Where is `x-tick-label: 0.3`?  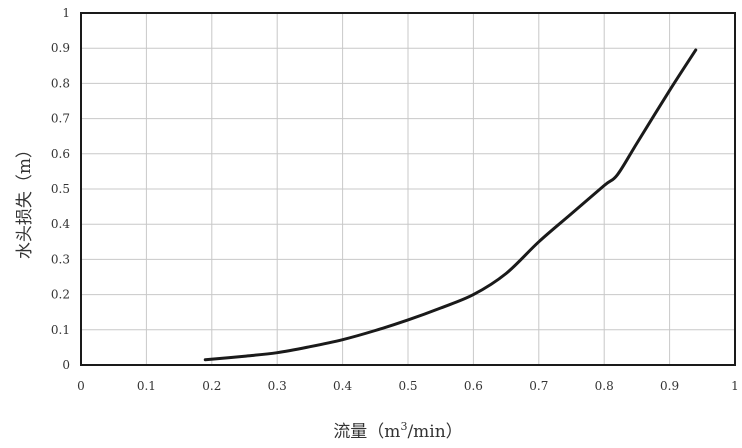 x-tick-label: 0.3 is located at coordinates (277, 386).